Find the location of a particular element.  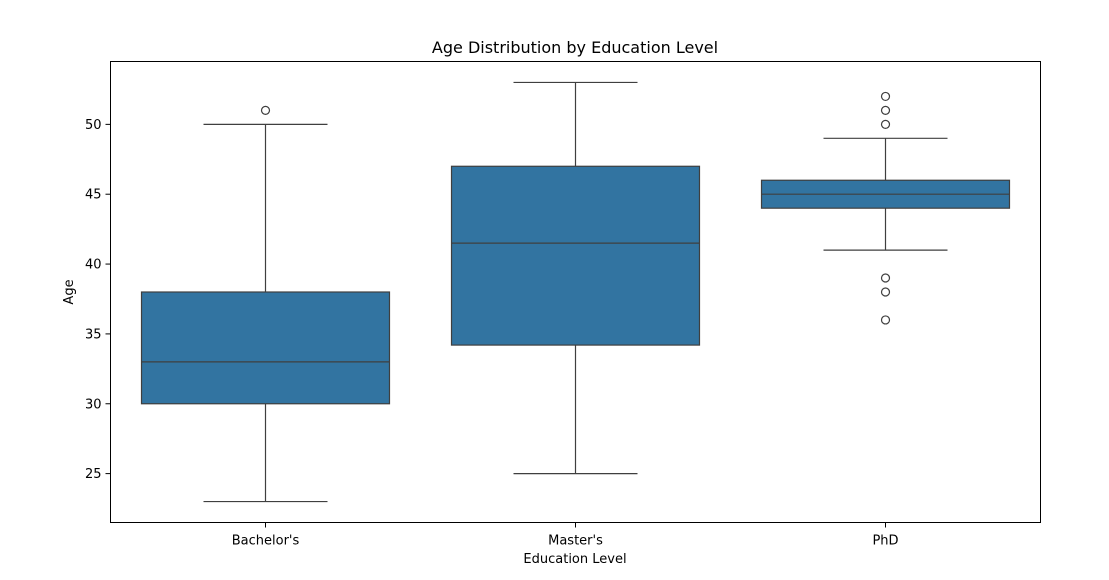

x-tick-label: Bachelor's is located at coordinates (266, 541).